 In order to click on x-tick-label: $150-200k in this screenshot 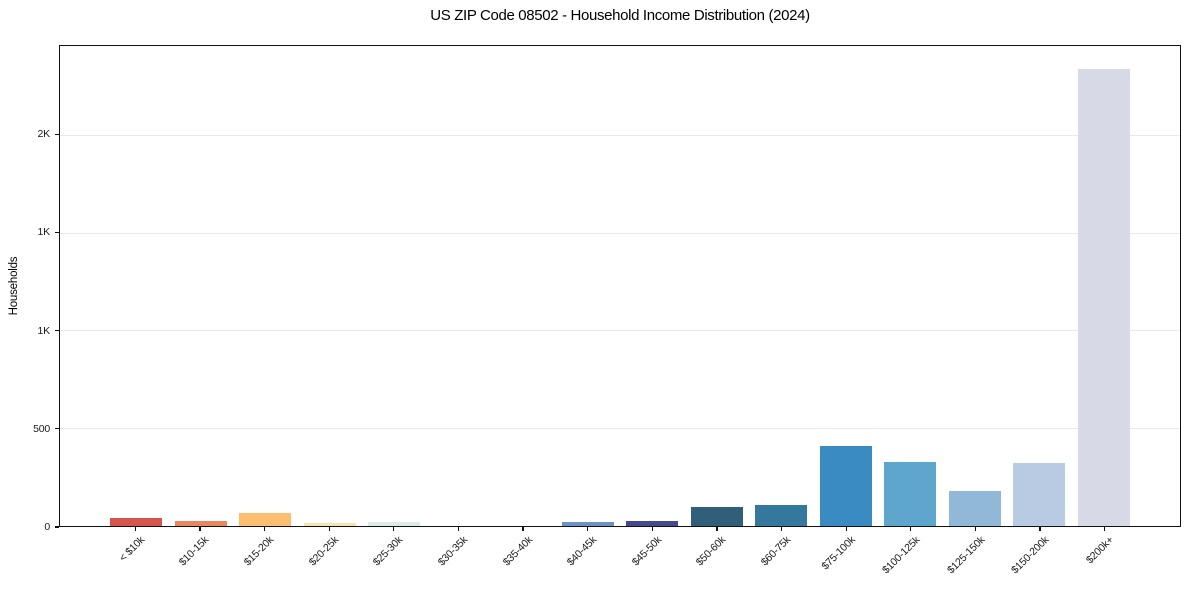, I will do `click(1030, 555)`.